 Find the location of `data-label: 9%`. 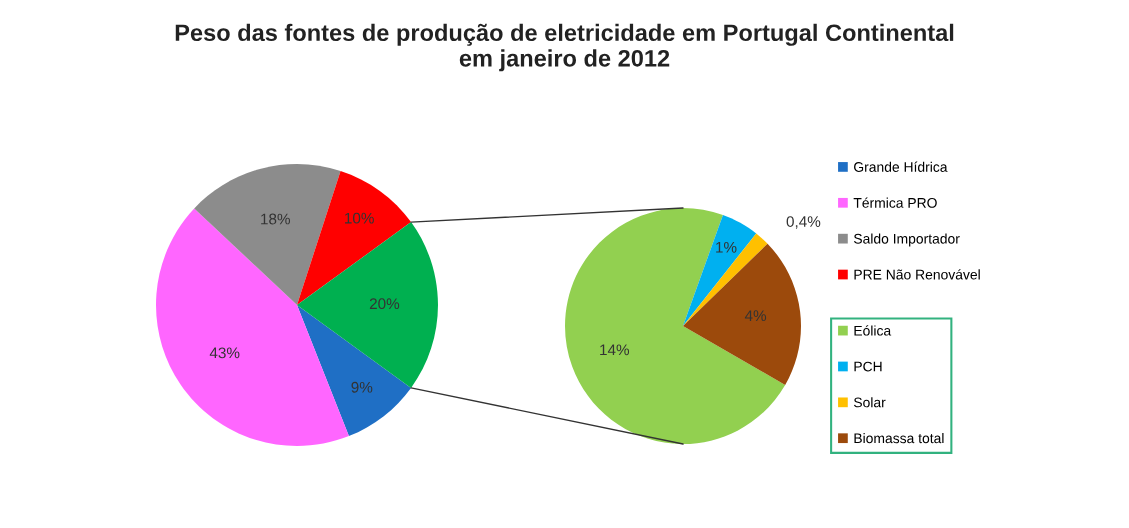

data-label: 9% is located at coordinates (362, 387).